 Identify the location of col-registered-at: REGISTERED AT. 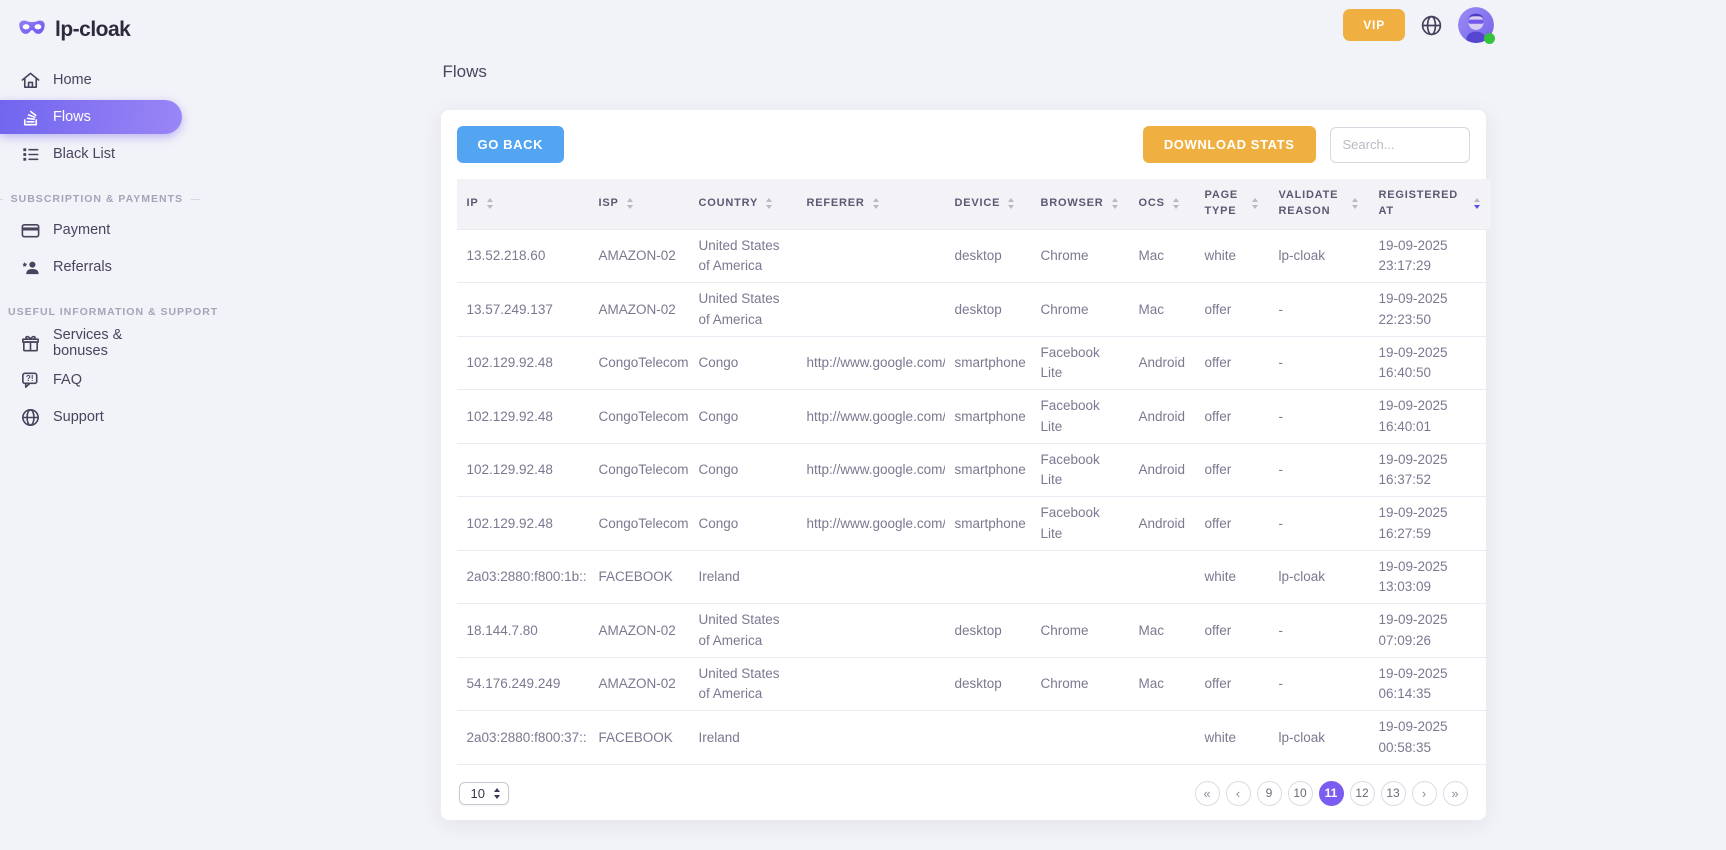
(1429, 204).